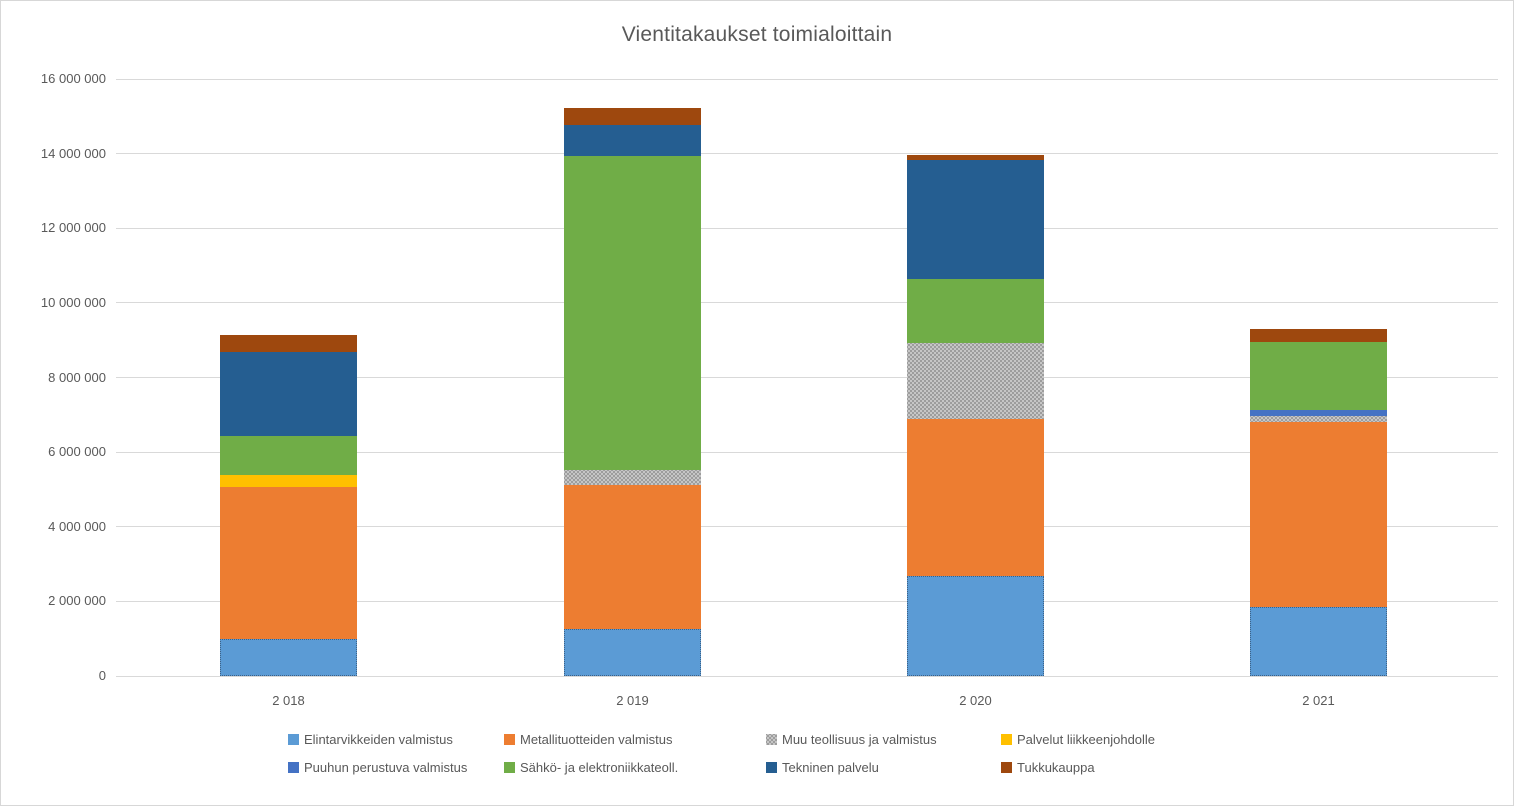 The height and width of the screenshot is (806, 1514). Describe the element at coordinates (73, 228) in the screenshot. I see `y-axis-tick-label: 12 000 000` at that location.